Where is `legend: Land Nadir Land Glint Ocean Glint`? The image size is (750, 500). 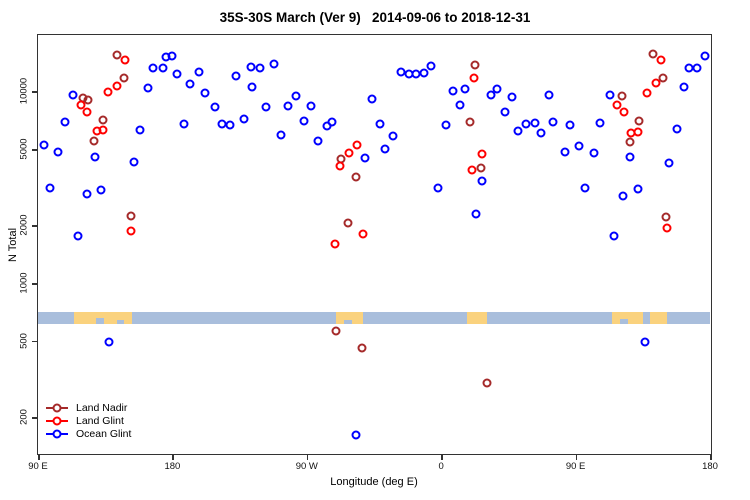
legend: Land Nadir Land Glint Ocean Glint is located at coordinates (88, 420).